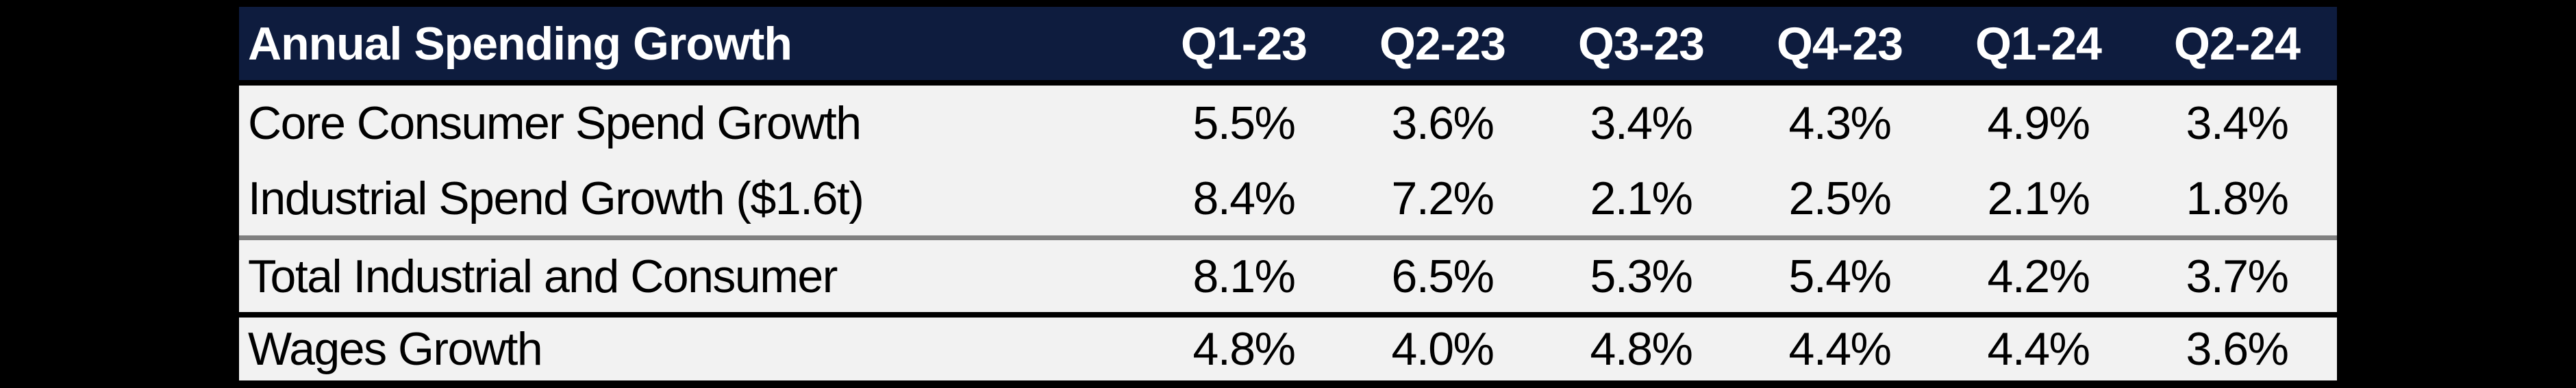 This screenshot has width=2576, height=388. What do you see at coordinates (1840, 198) in the screenshot?
I see `value-cell: 2.5%` at bounding box center [1840, 198].